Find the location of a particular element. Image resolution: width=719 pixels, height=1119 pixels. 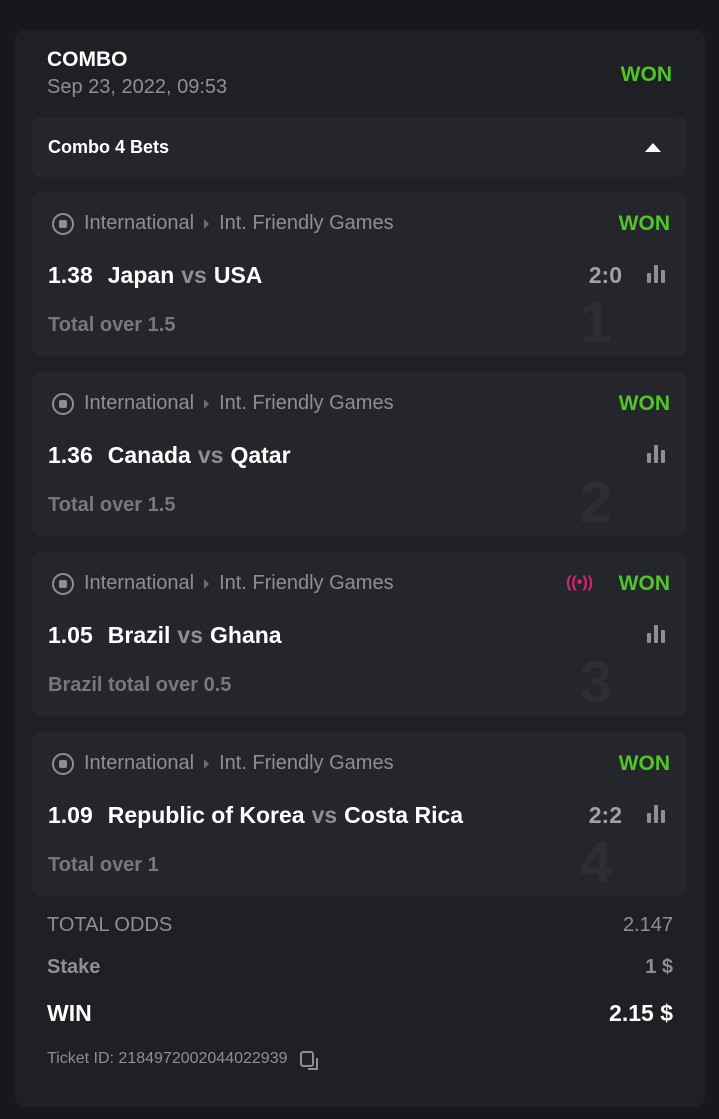

total-odds-row: TOTAL ODDS 2.147 is located at coordinates (360, 925).